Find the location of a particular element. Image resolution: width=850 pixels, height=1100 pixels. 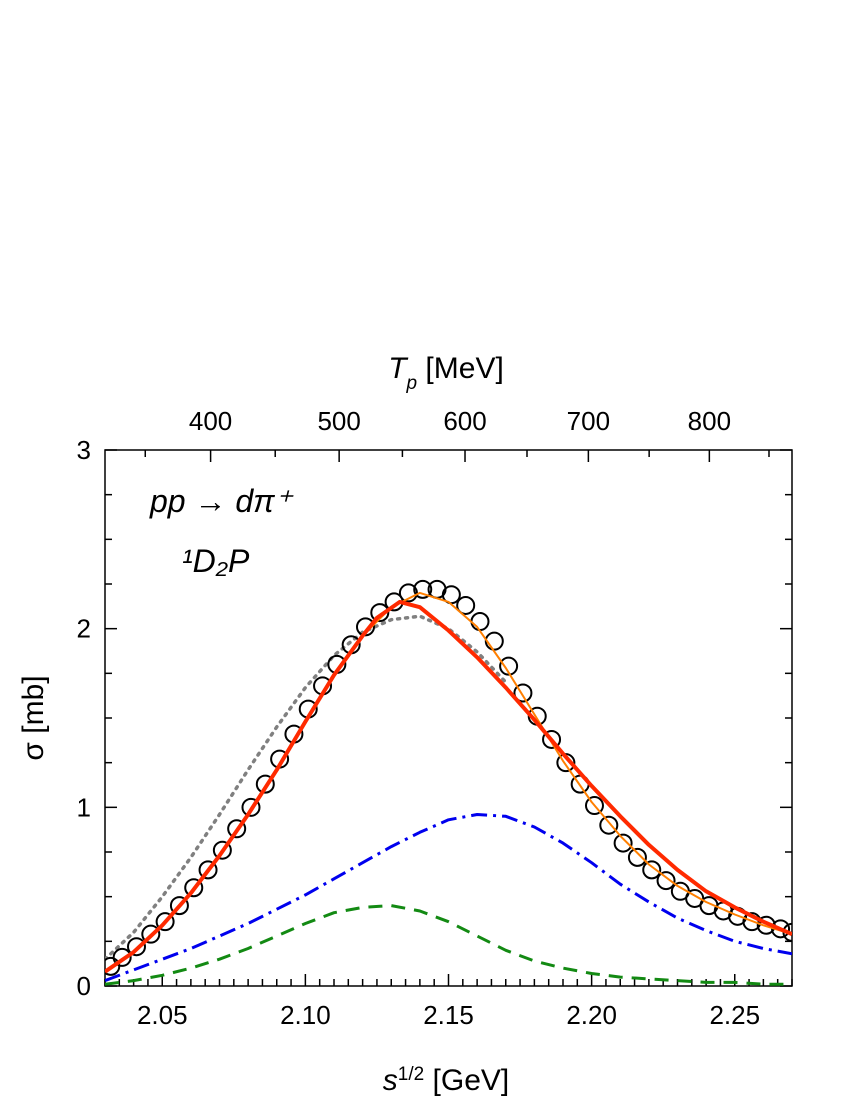

x-tick-label: 2.15 is located at coordinates (448, 1015).